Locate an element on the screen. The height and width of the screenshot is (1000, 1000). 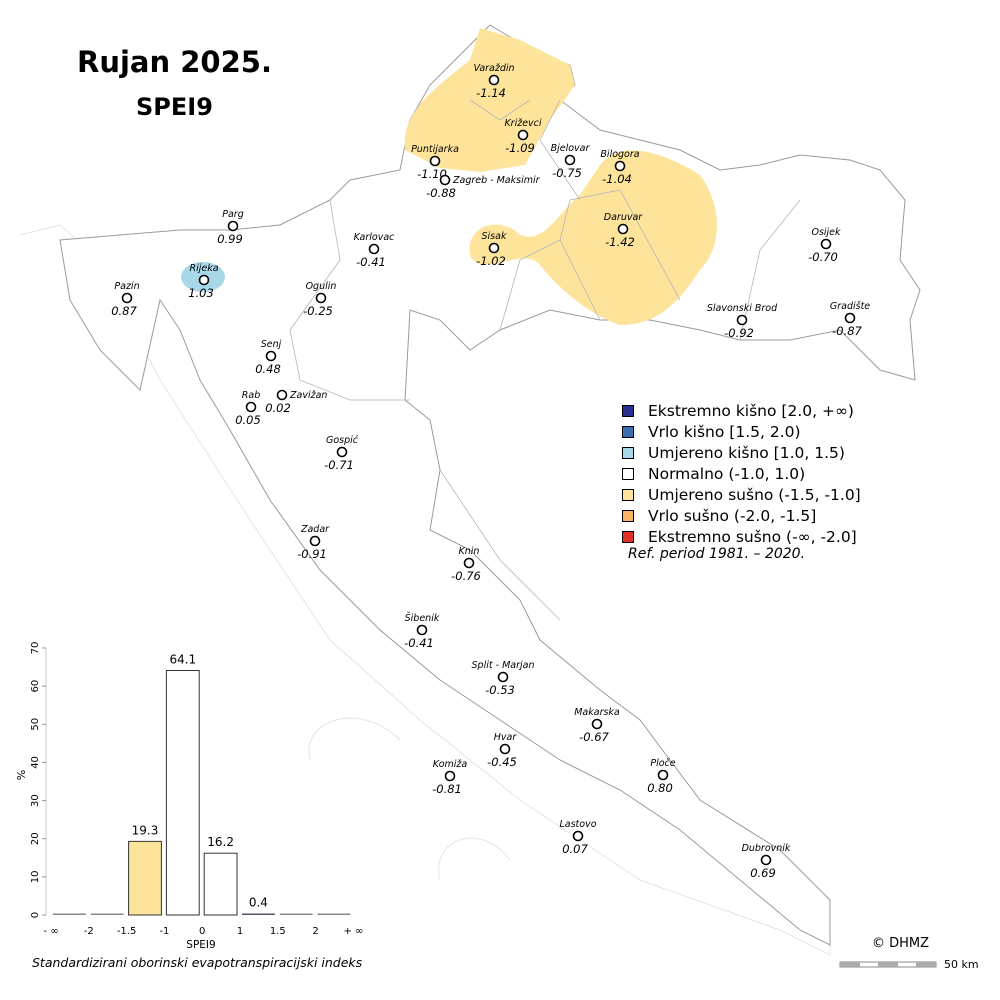
station-name: Parg is located at coordinates (233, 214).